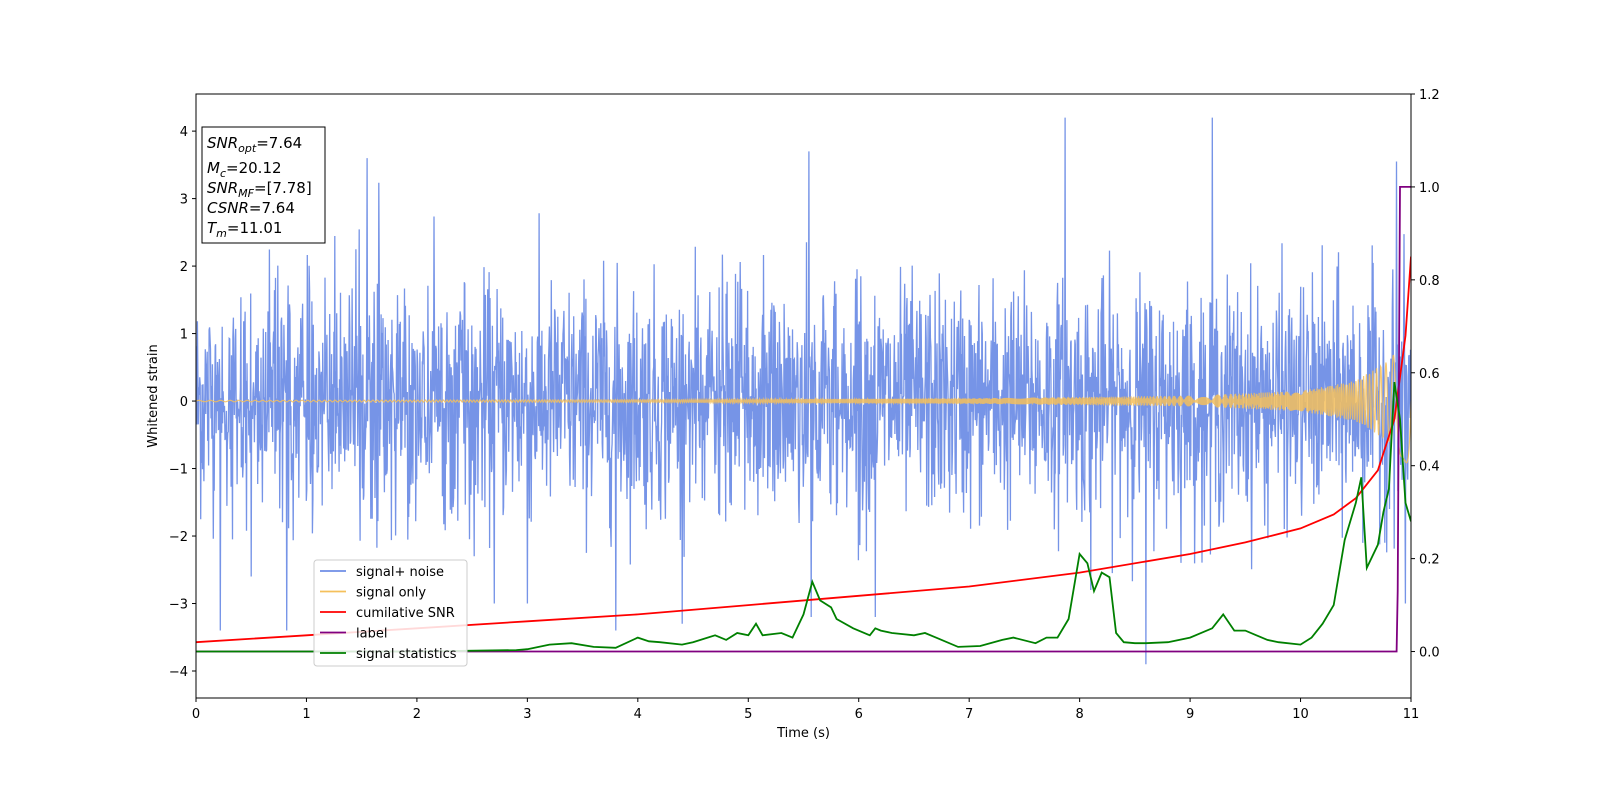 The height and width of the screenshot is (800, 1600). Describe the element at coordinates (1429, 653) in the screenshot. I see `y-tick-label-right: 0.0` at that location.